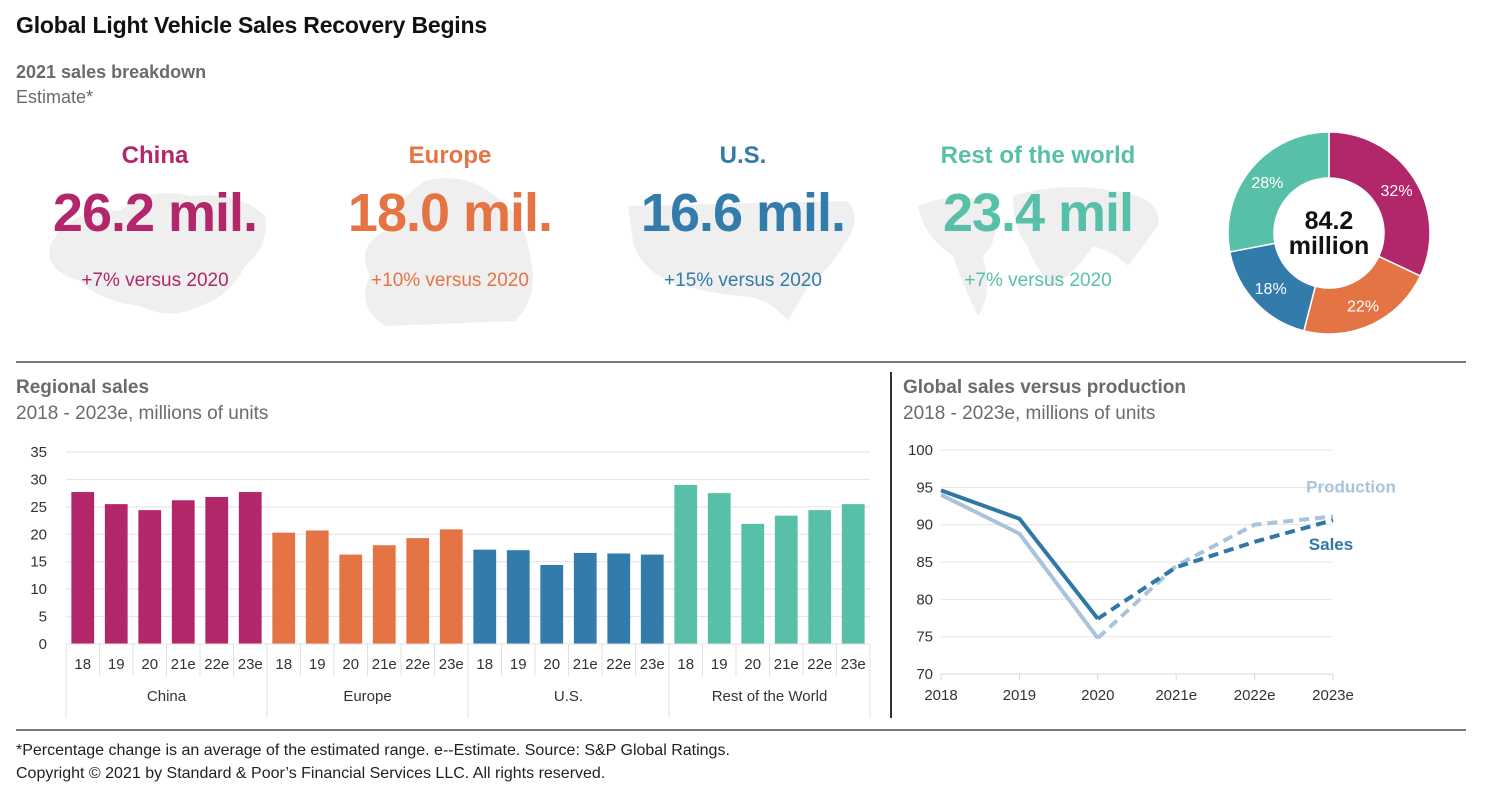 The width and height of the screenshot is (1494, 792). What do you see at coordinates (568, 696) in the screenshot?
I see `group-label: U.S.` at bounding box center [568, 696].